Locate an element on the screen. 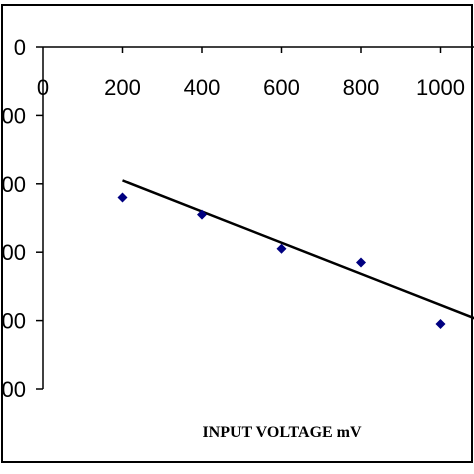 This screenshot has height=474, width=474. x-tick-label: 600 is located at coordinates (281, 87).